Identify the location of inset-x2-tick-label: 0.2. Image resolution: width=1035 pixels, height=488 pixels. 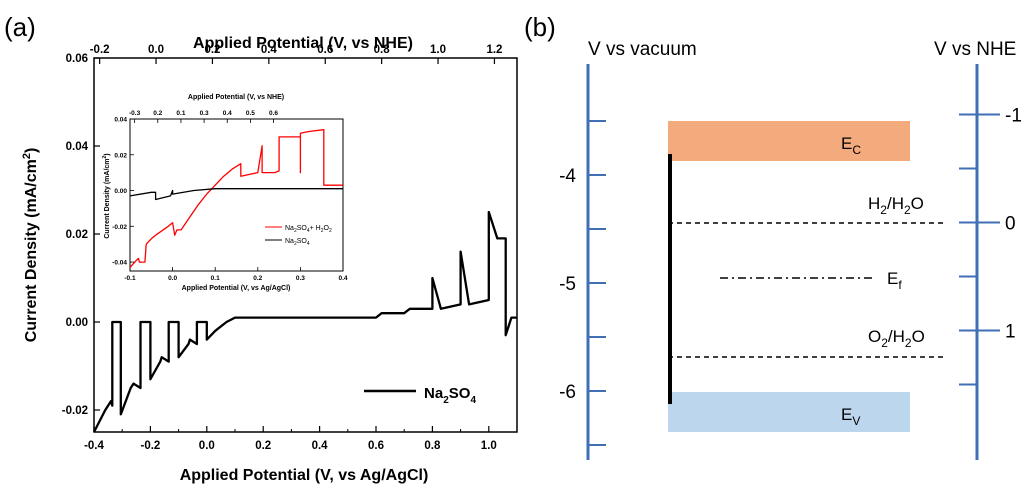
(157, 113).